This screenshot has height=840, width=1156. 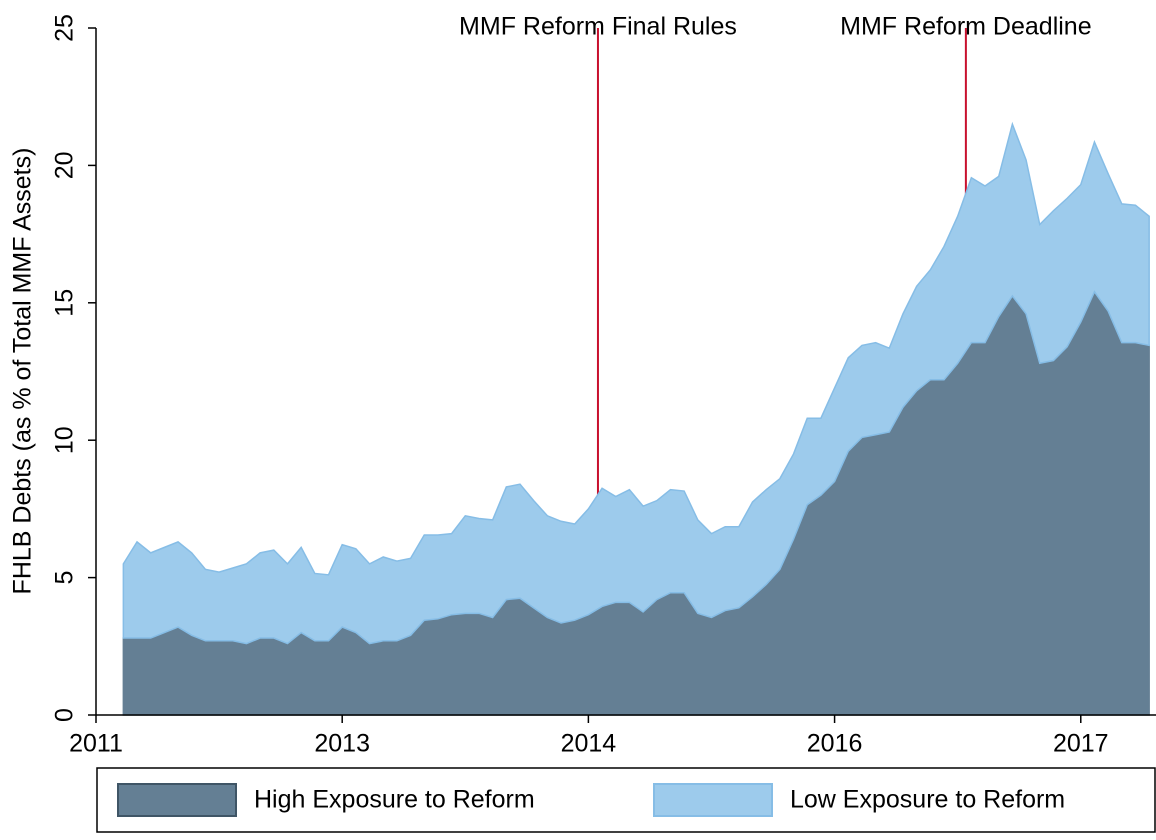 I want to click on x-tick-label: 2013, so click(x=342, y=744).